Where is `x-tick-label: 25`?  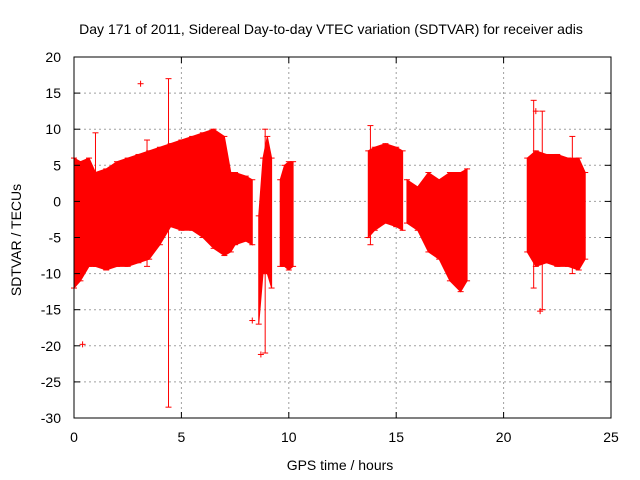
x-tick-label: 25 is located at coordinates (611, 437).